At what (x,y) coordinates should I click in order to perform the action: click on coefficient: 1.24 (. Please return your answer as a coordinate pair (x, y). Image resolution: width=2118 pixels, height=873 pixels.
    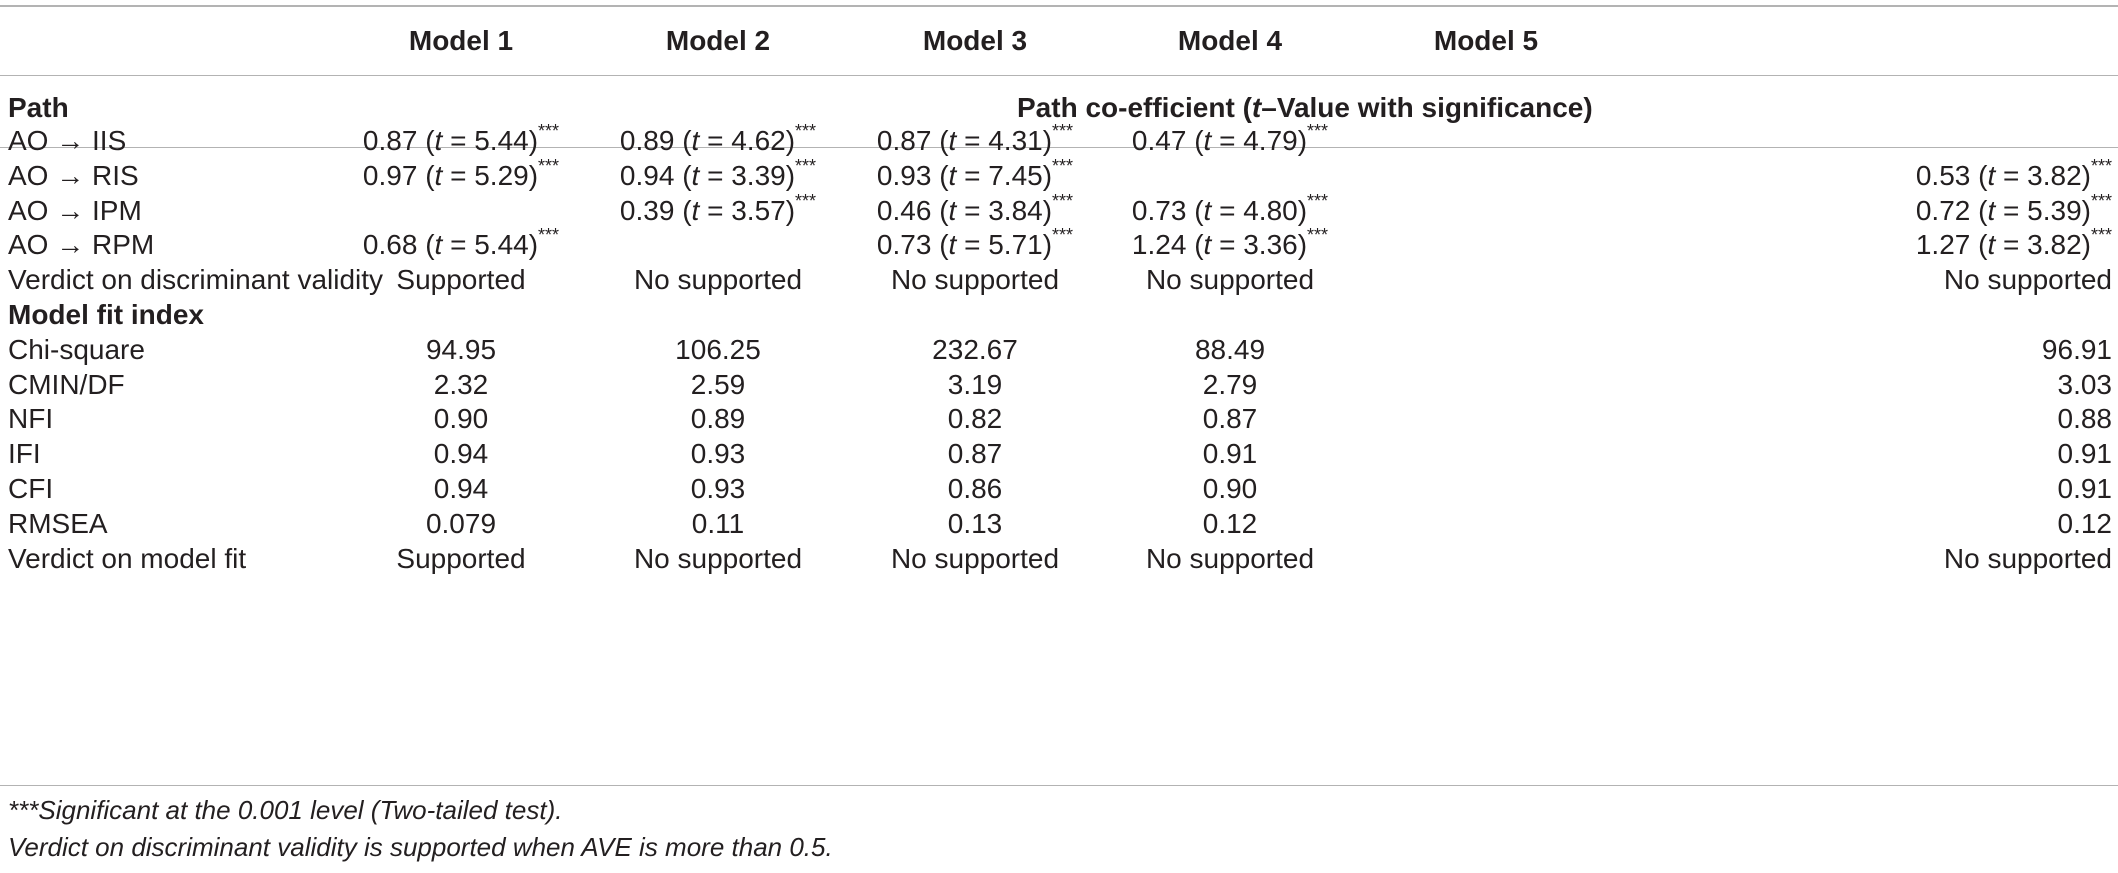
    Looking at the image, I should click on (1167, 245).